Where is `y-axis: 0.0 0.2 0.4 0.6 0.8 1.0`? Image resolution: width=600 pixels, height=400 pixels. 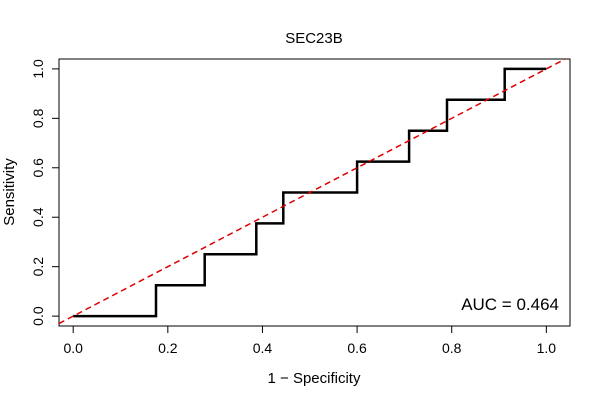 y-axis: 0.0 0.2 0.4 0.6 0.8 1.0 is located at coordinates (45, 192).